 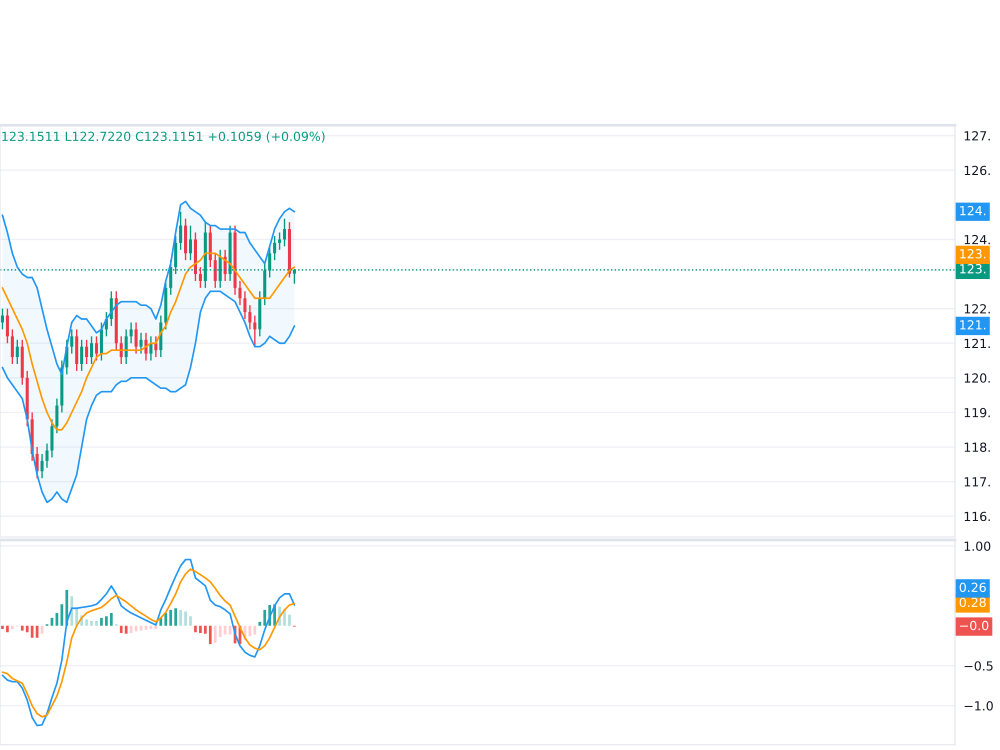 I want to click on y-tick-label: 120., so click(x=977, y=378).